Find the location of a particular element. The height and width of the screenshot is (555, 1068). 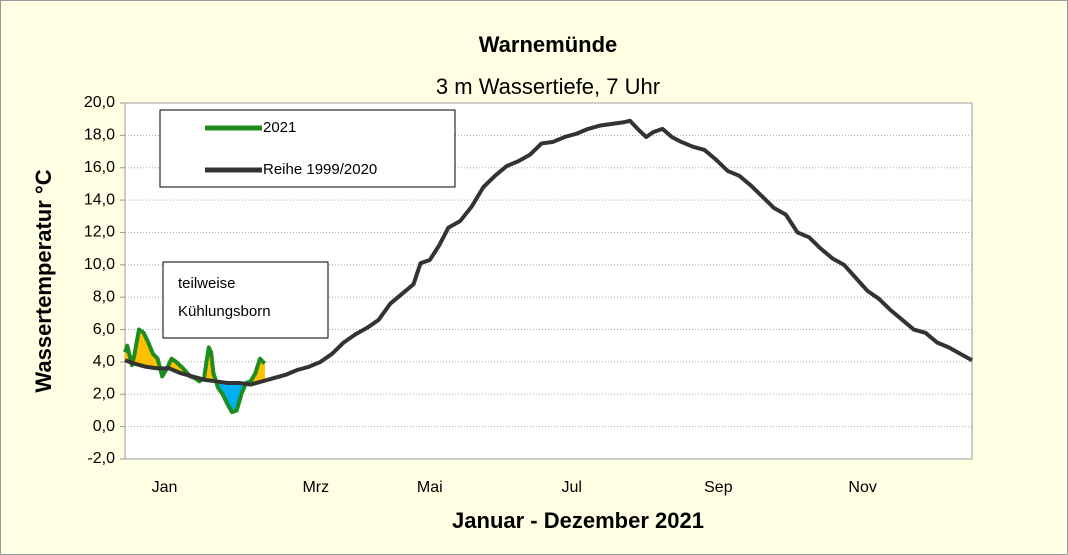

y-tick-label: 4,0 is located at coordinates (104, 361).